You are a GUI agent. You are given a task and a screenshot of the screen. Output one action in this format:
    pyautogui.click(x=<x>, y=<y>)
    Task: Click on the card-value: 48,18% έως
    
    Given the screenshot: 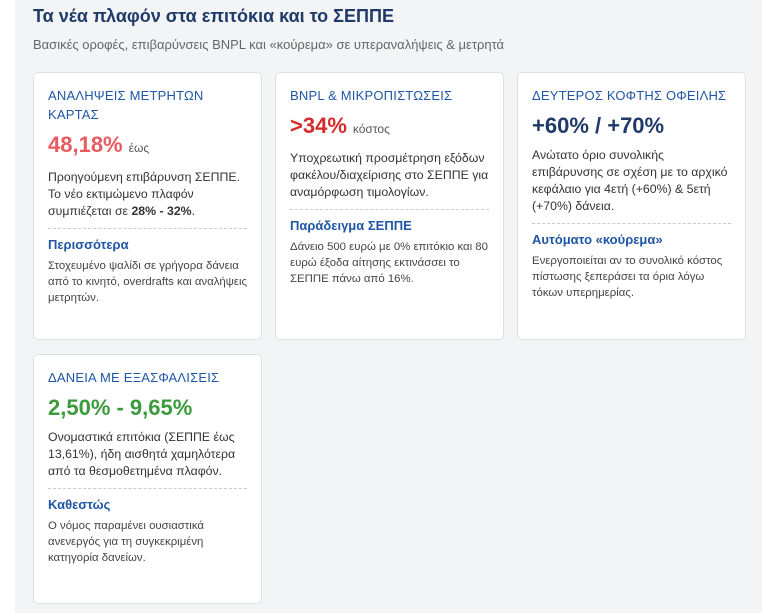 What is the action you would take?
    pyautogui.click(x=147, y=146)
    